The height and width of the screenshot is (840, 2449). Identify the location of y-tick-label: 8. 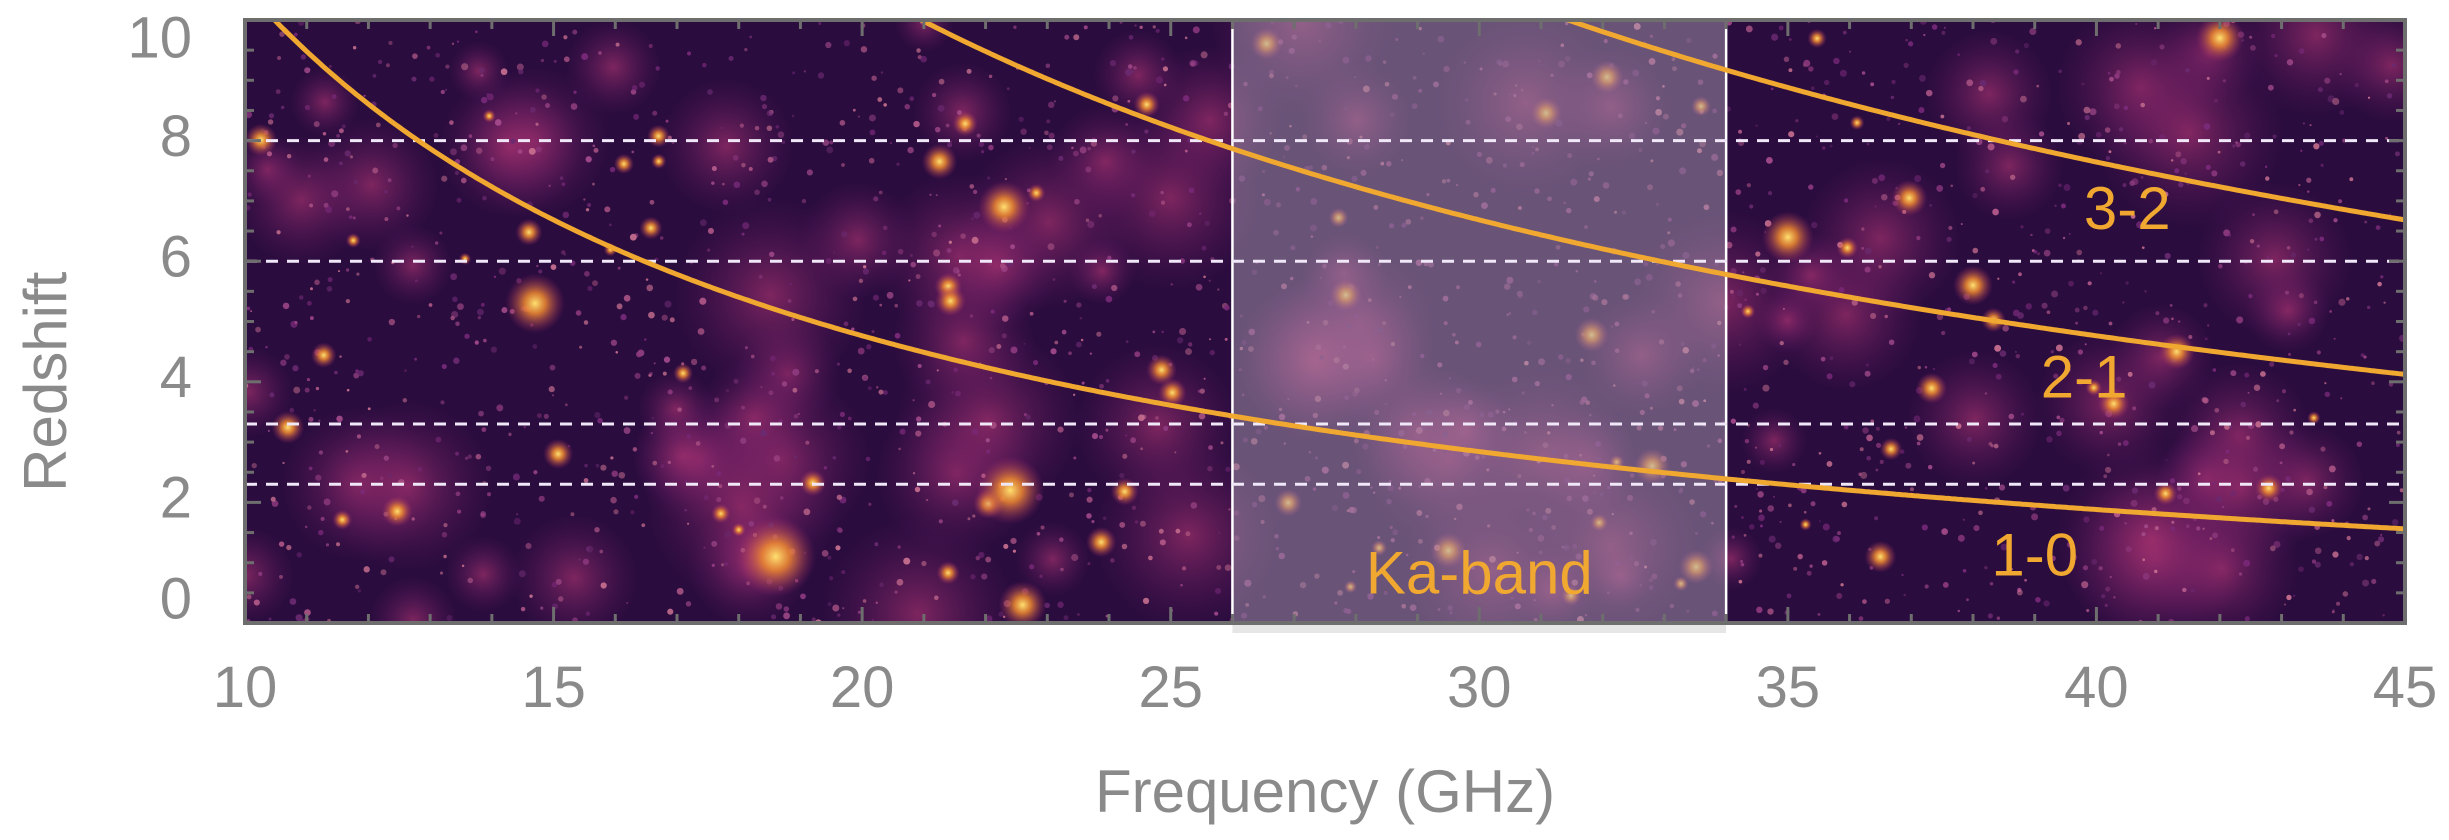
(176, 136).